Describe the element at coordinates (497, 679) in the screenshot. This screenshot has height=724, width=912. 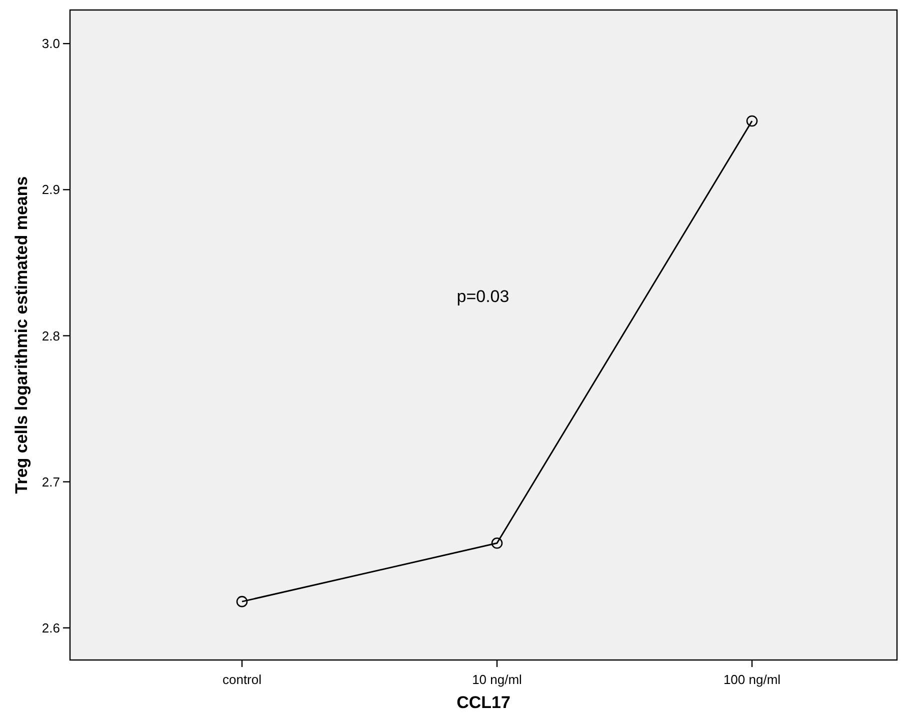
I see `x-tick-label: 10 ng/ml` at that location.